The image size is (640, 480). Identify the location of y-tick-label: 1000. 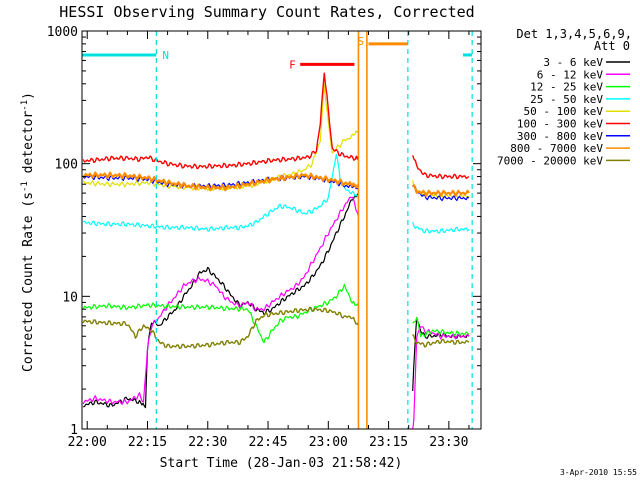
(62, 32).